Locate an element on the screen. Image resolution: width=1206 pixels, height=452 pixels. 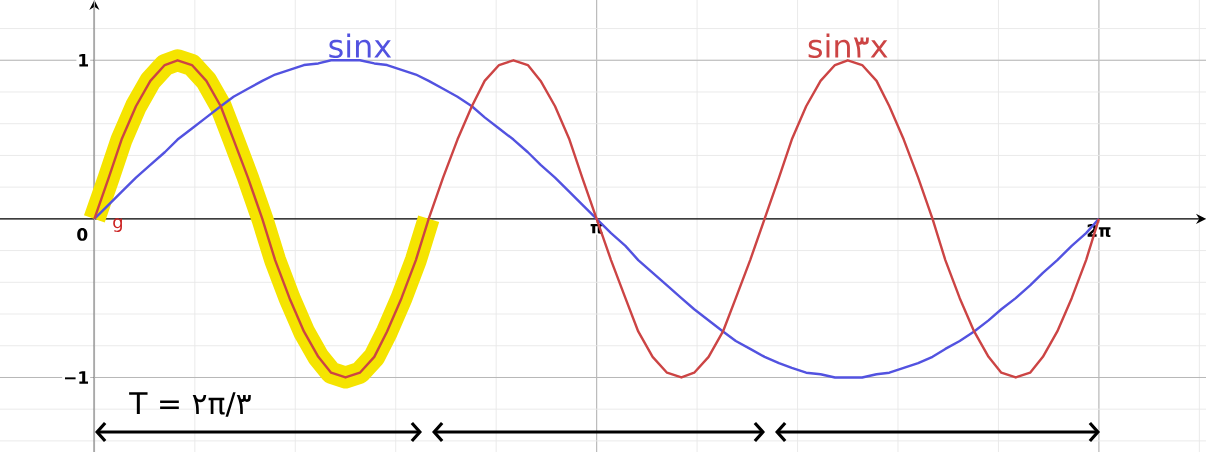
y-tick-label: 1 is located at coordinates (84, 60).